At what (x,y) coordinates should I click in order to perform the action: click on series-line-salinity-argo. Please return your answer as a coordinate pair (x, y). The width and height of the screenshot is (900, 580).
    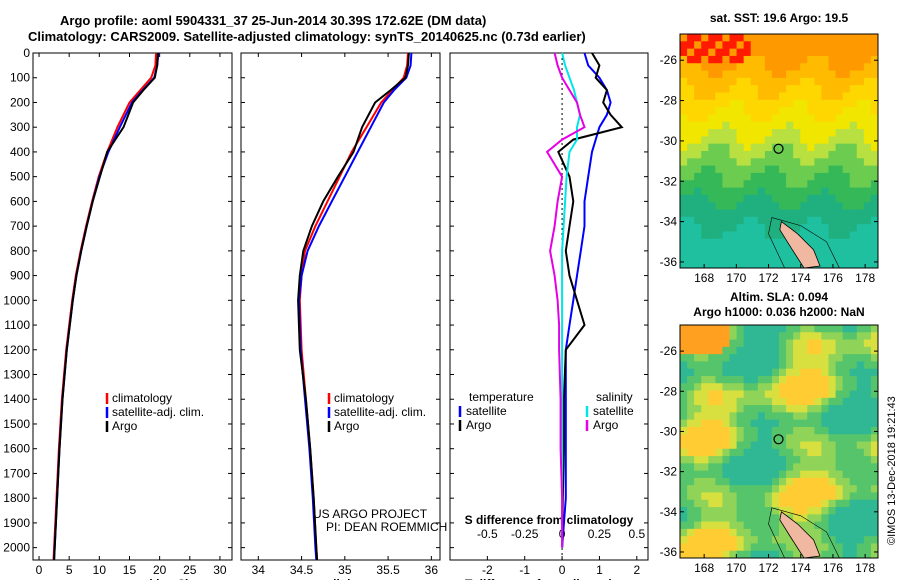
    Looking at the image, I should click on (565, 300).